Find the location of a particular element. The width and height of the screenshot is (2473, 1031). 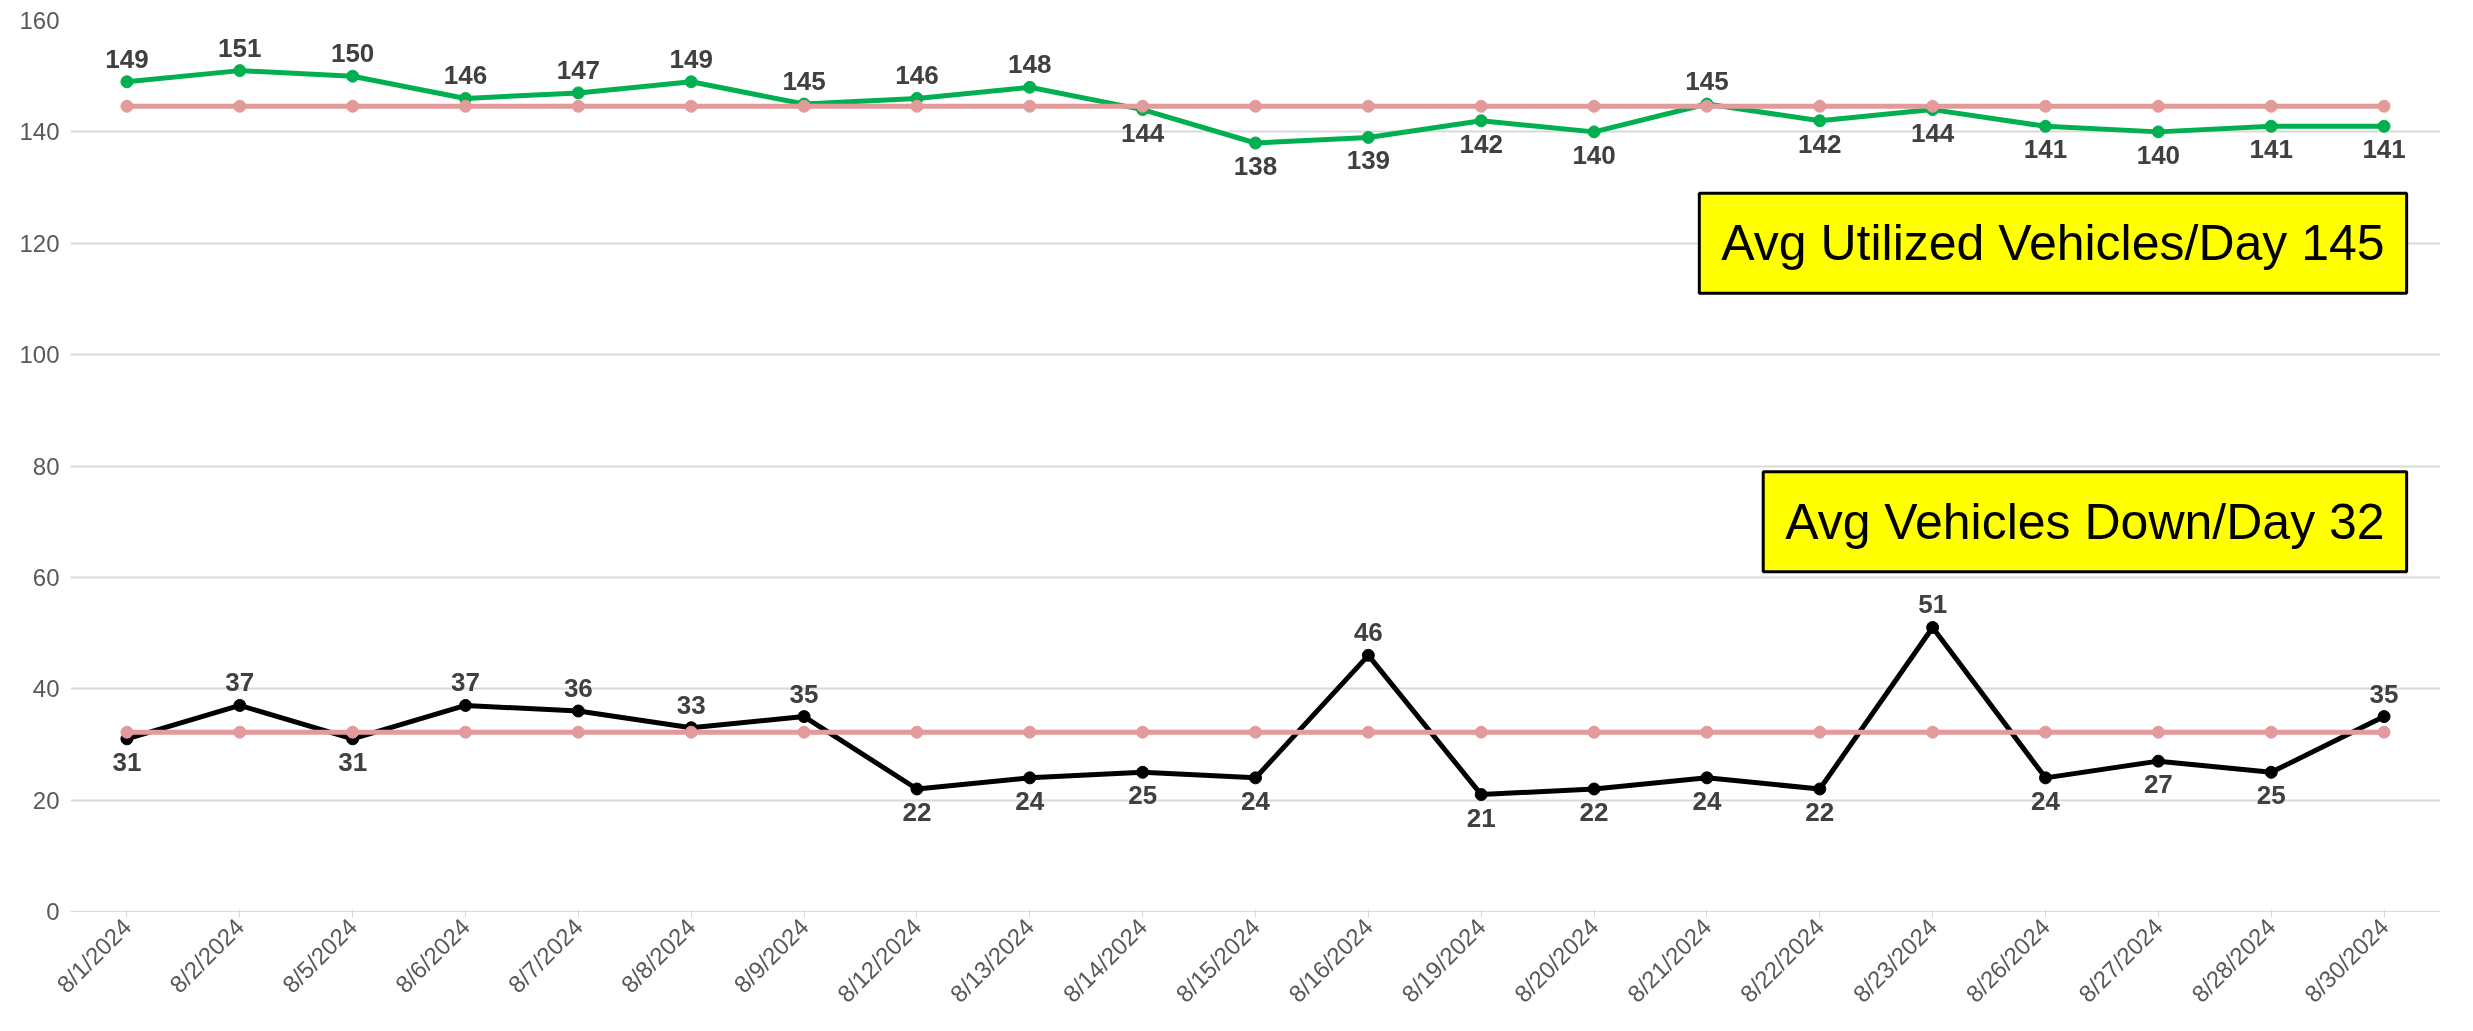

annotation: Avg Utilized Vehicles/Day 145 is located at coordinates (2053, 243).